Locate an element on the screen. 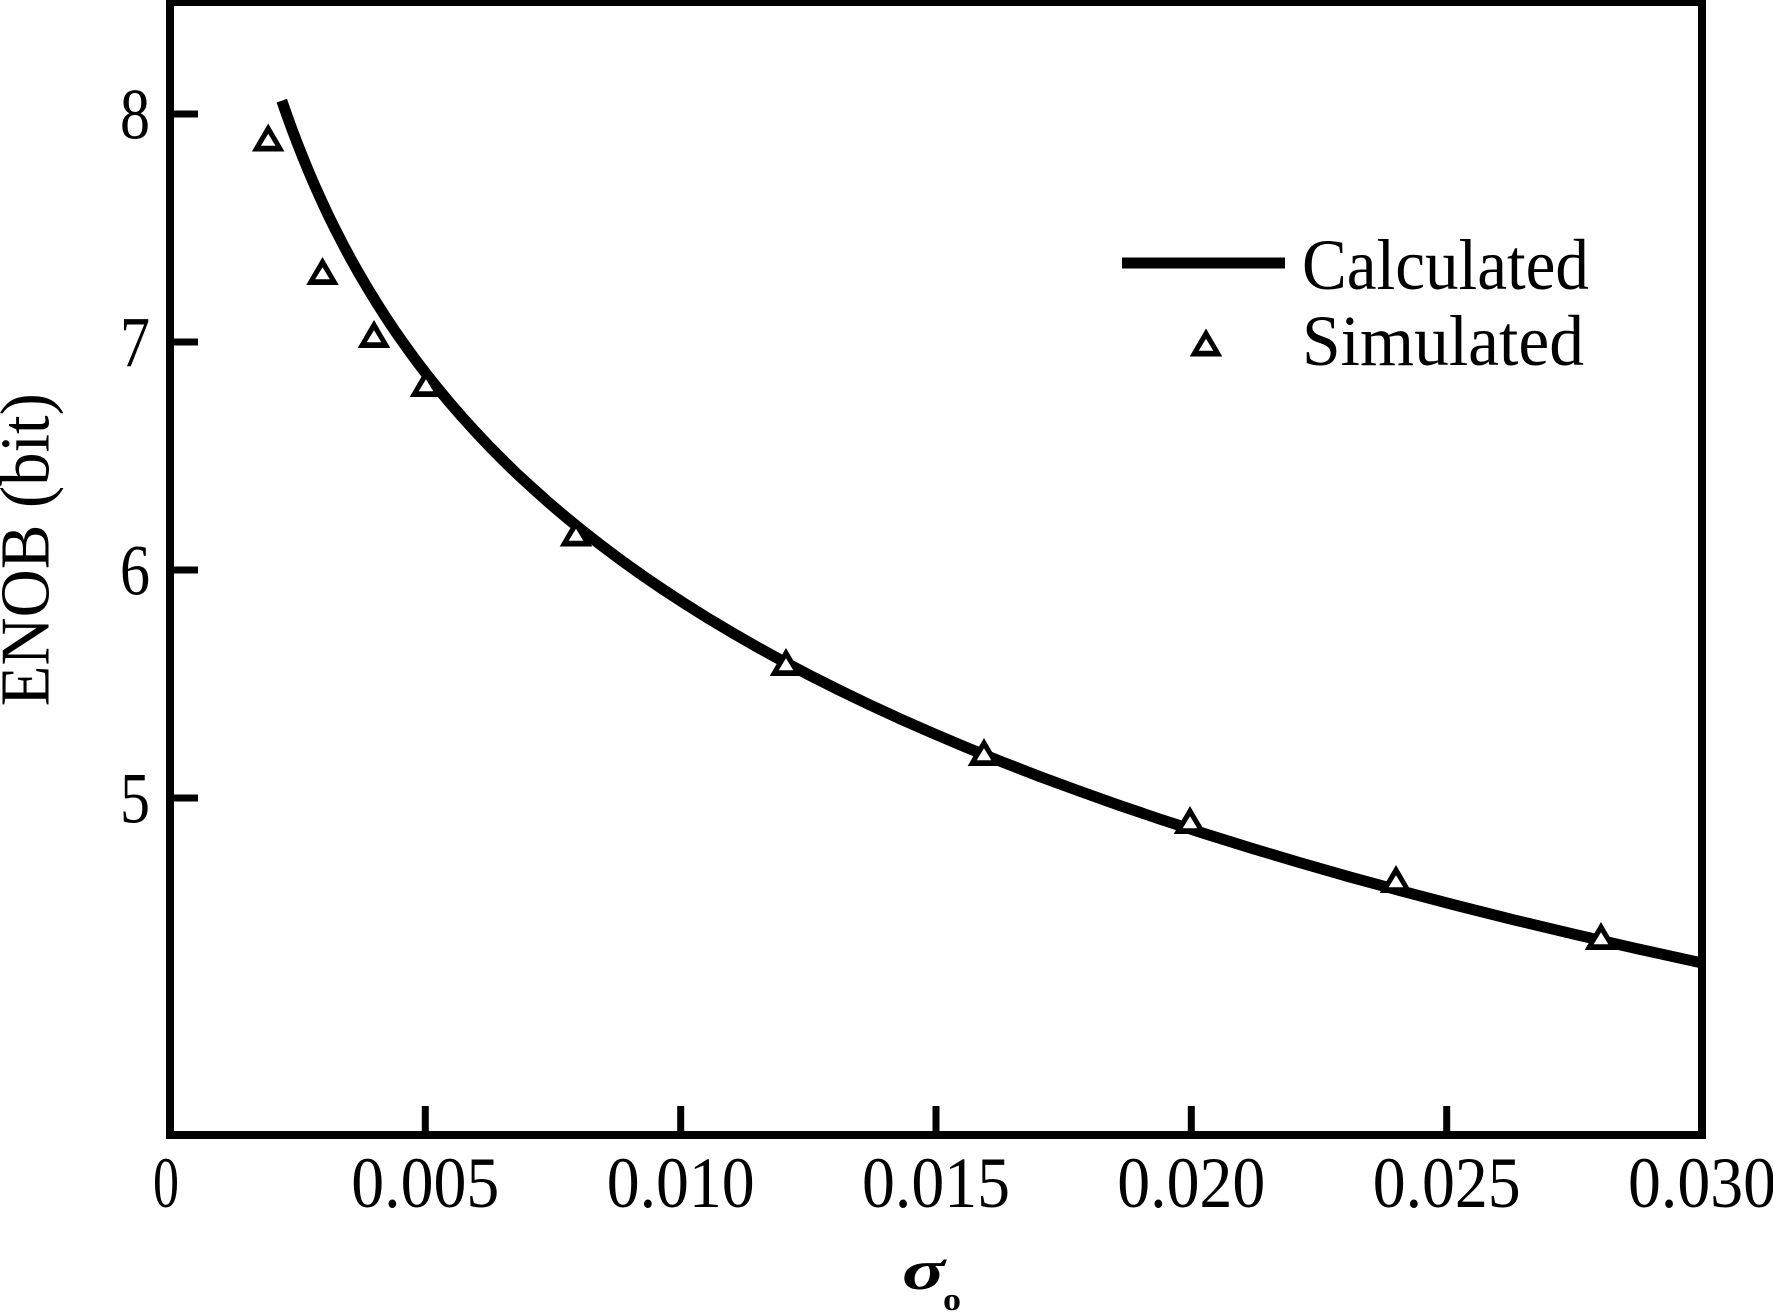 The width and height of the screenshot is (1773, 1312). svg-text: 0 is located at coordinates (166, 1183).